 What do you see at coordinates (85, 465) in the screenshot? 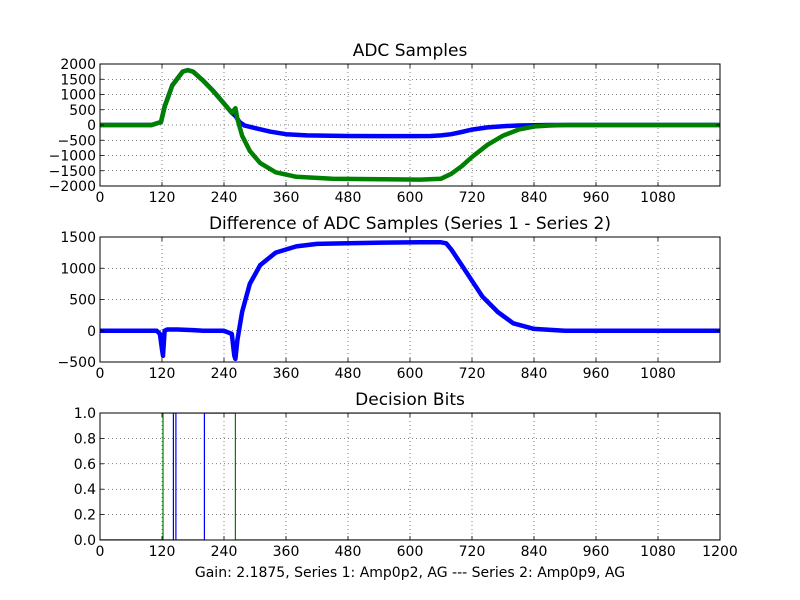
I see `y-tick-label: 0.6` at bounding box center [85, 465].